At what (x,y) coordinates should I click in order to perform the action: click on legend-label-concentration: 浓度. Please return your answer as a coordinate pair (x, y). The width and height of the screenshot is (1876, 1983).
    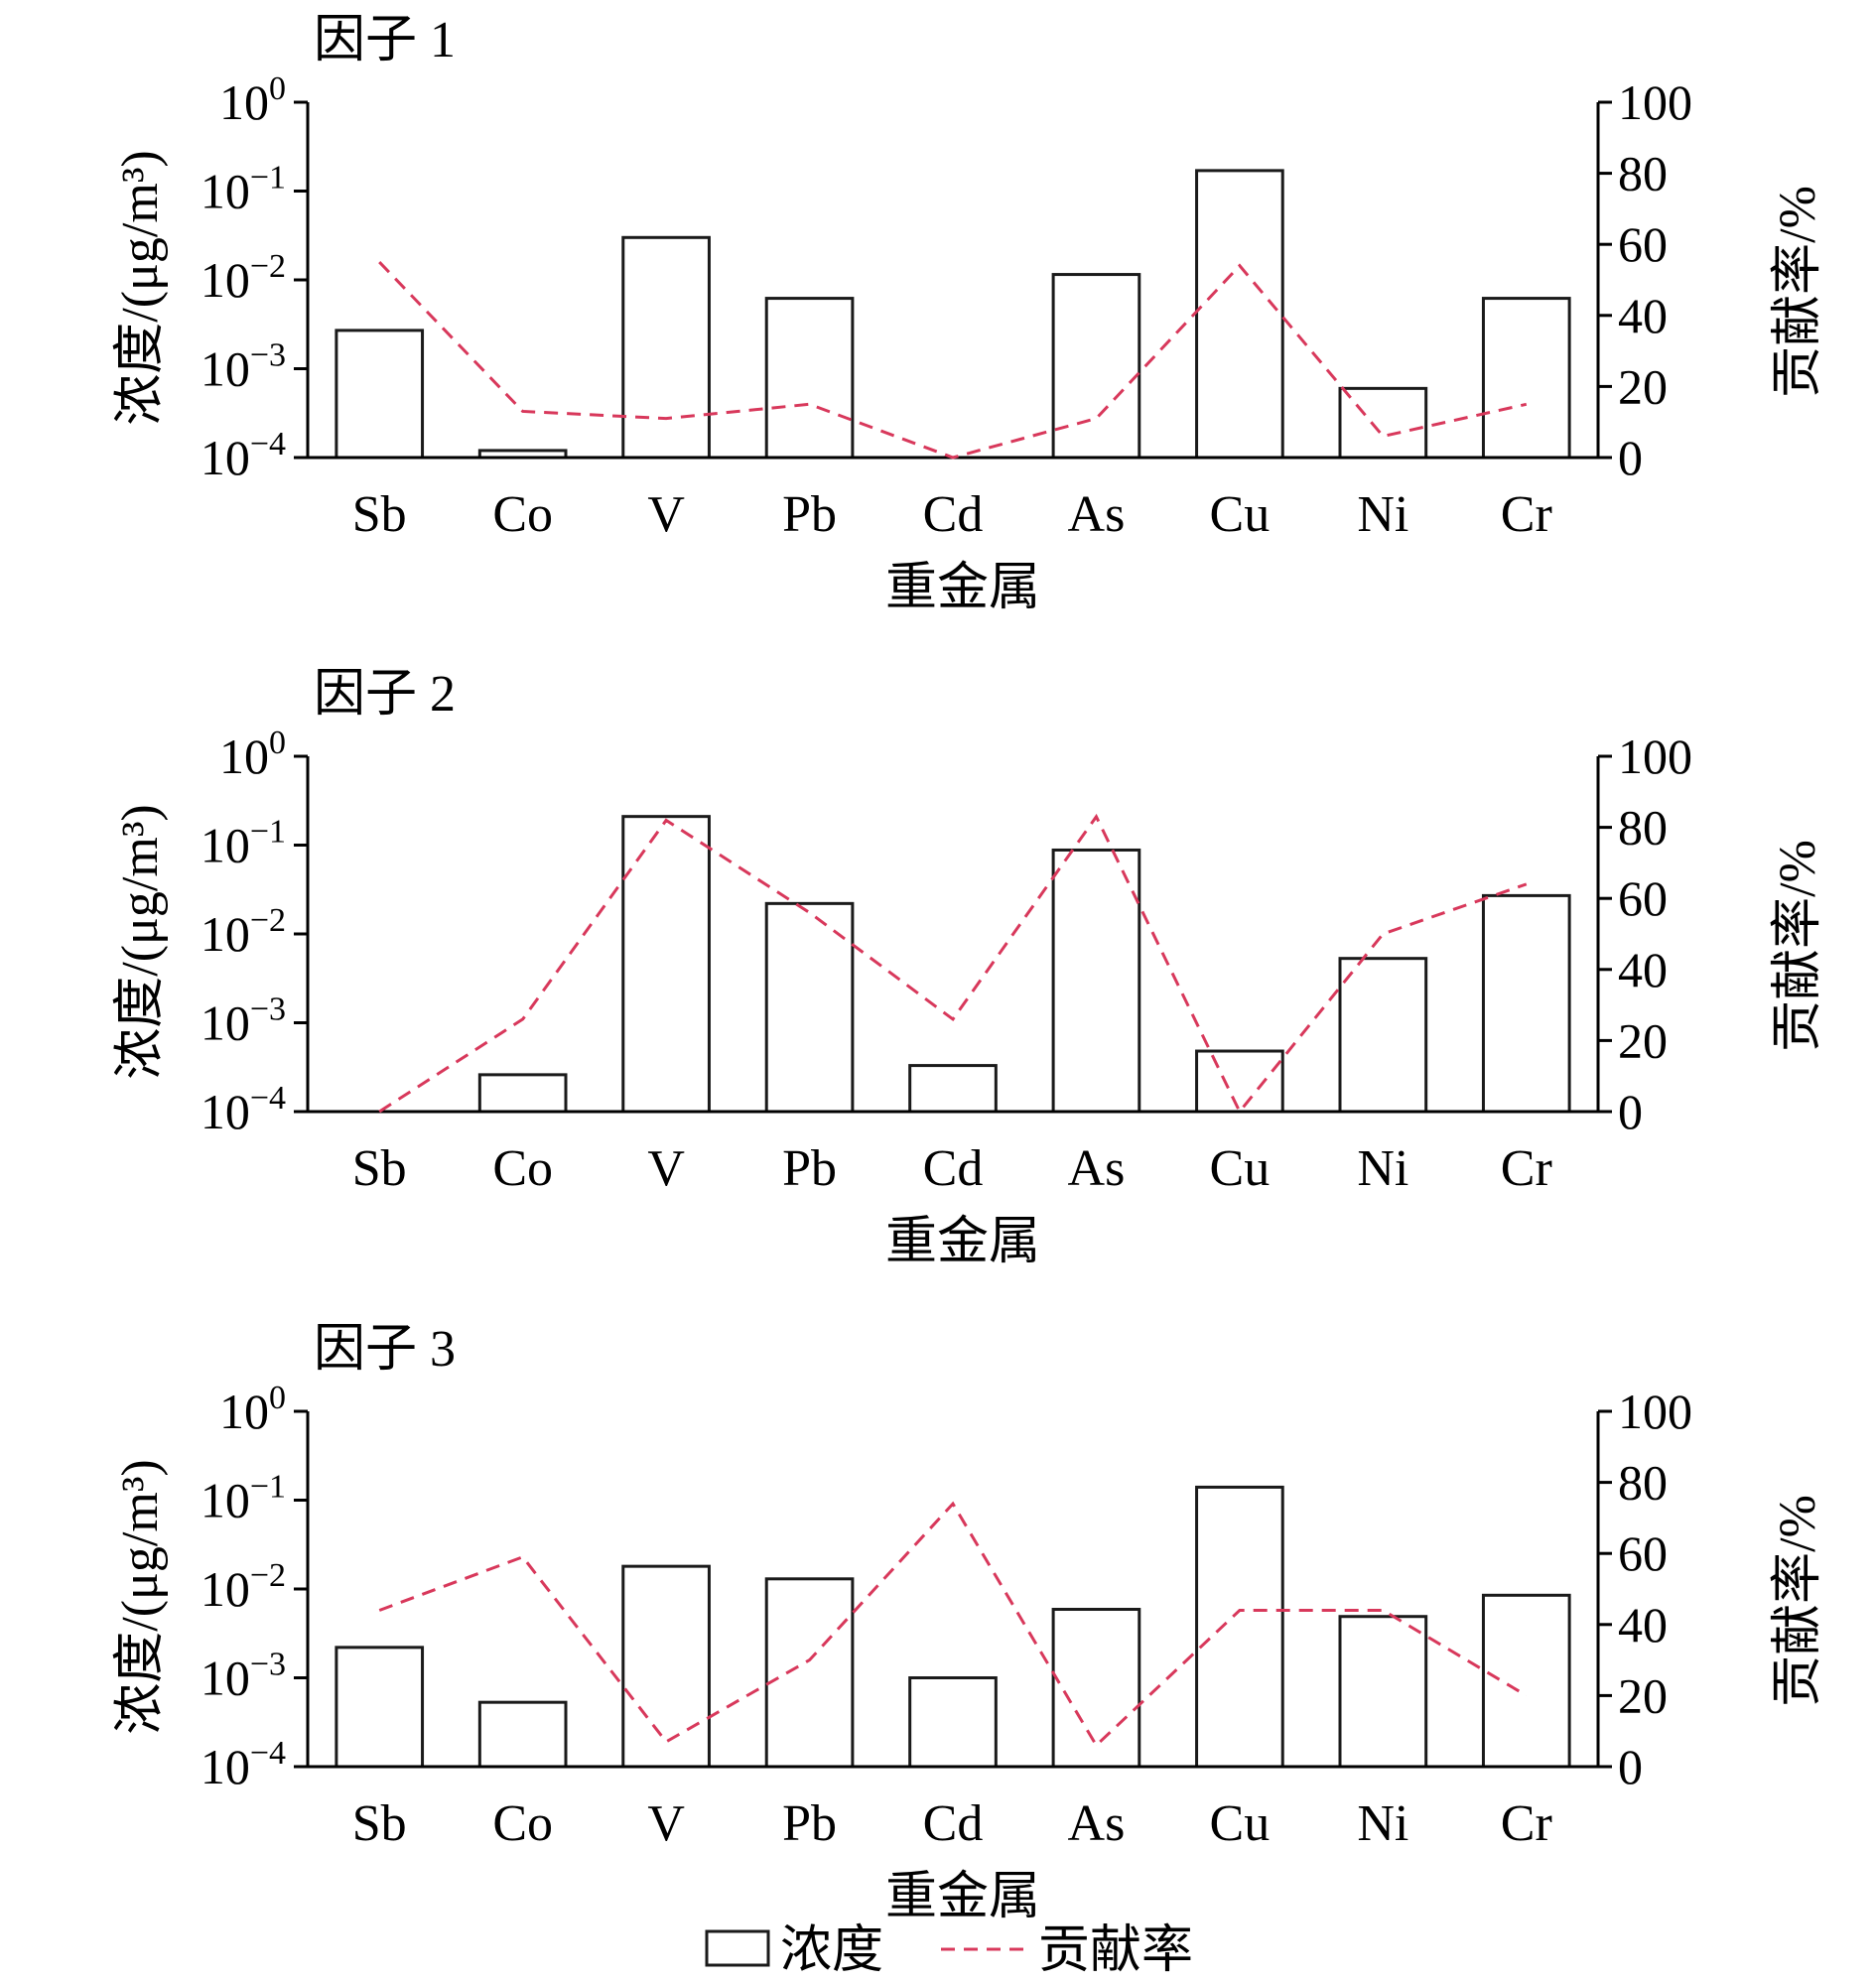
    Looking at the image, I should click on (831, 1951).